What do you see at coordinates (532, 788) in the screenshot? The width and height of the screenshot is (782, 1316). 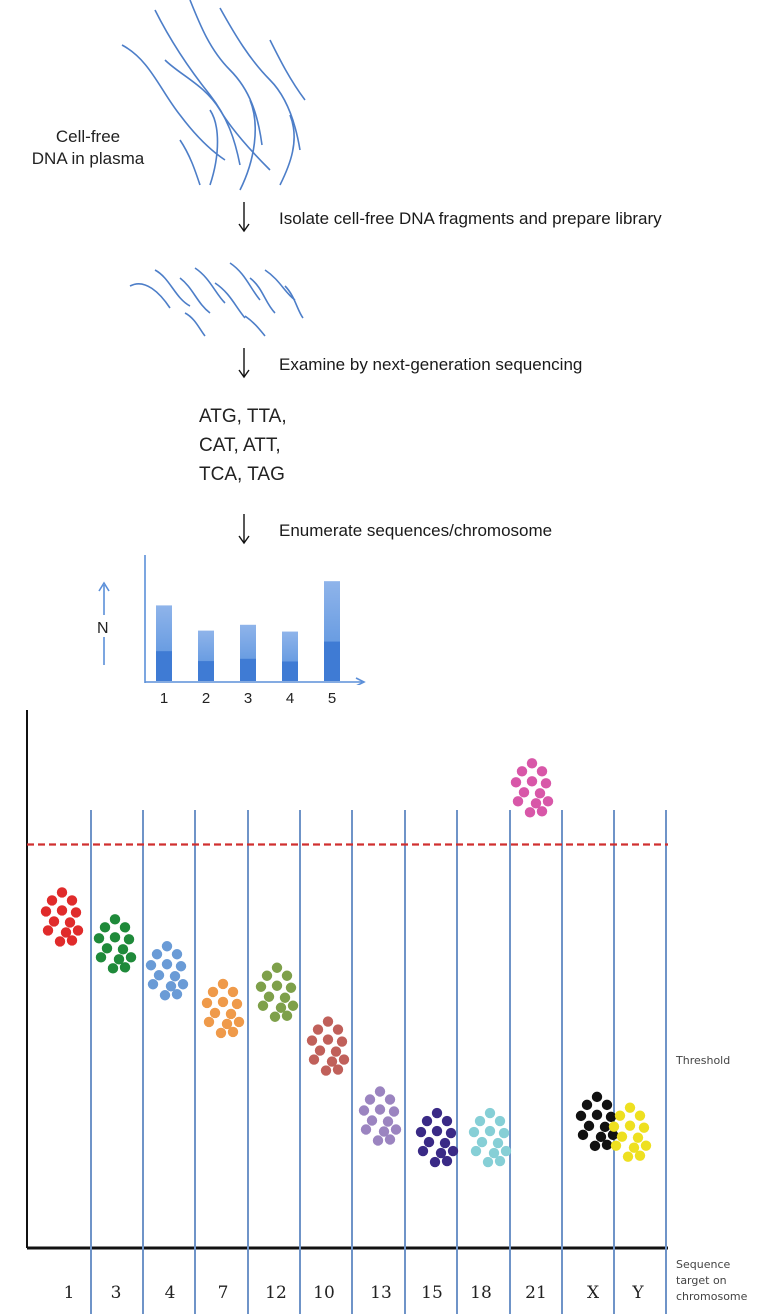 I see `chromosome-21-cluster` at bounding box center [532, 788].